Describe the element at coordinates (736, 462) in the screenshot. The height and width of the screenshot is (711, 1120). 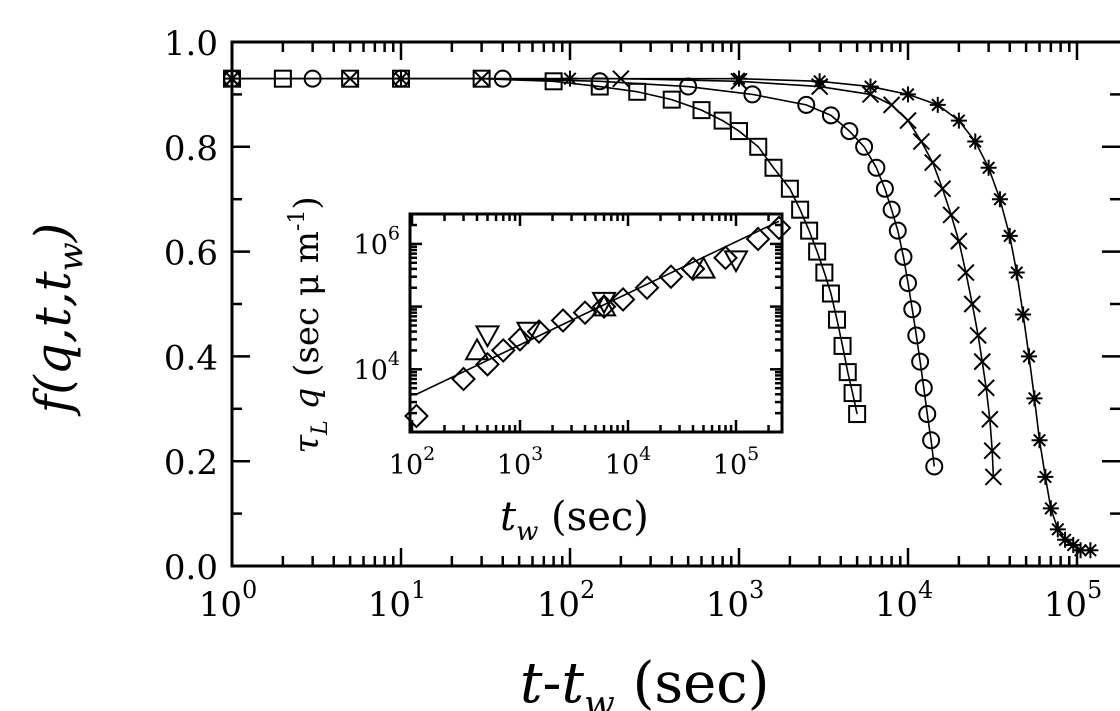
I see `inset-x-tick-label: 10⁵` at that location.